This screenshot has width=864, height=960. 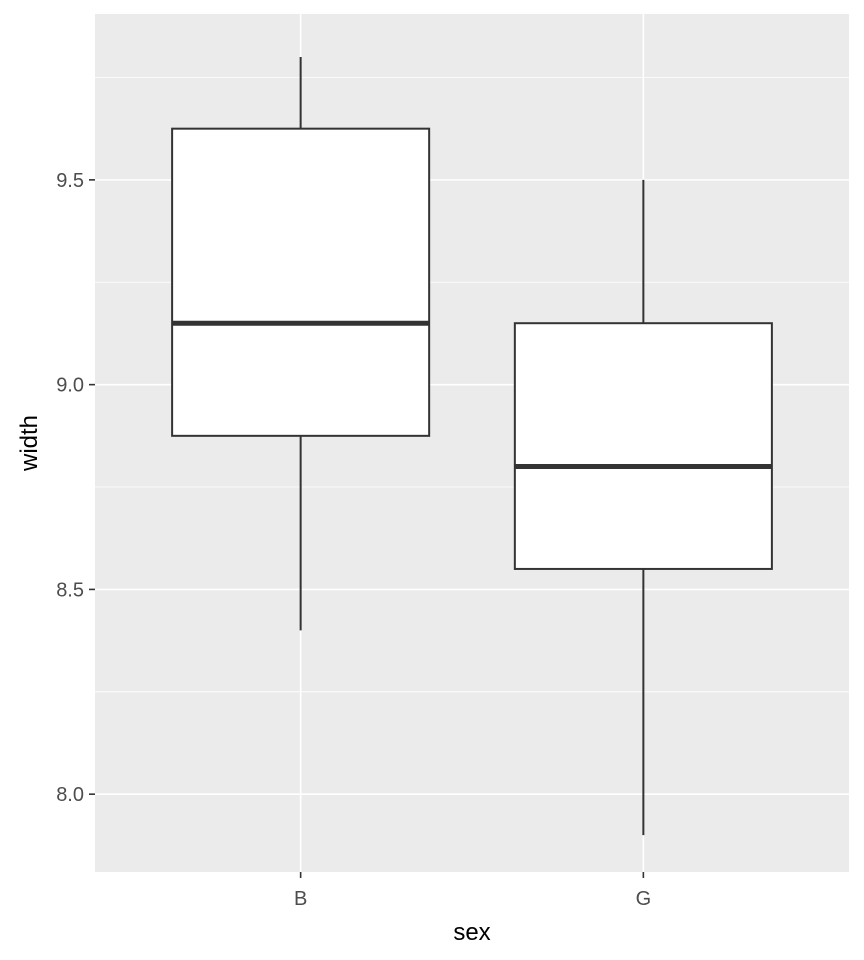 I want to click on y-axis: 8.0 8.5 9.0 9.5, so click(x=75, y=488).